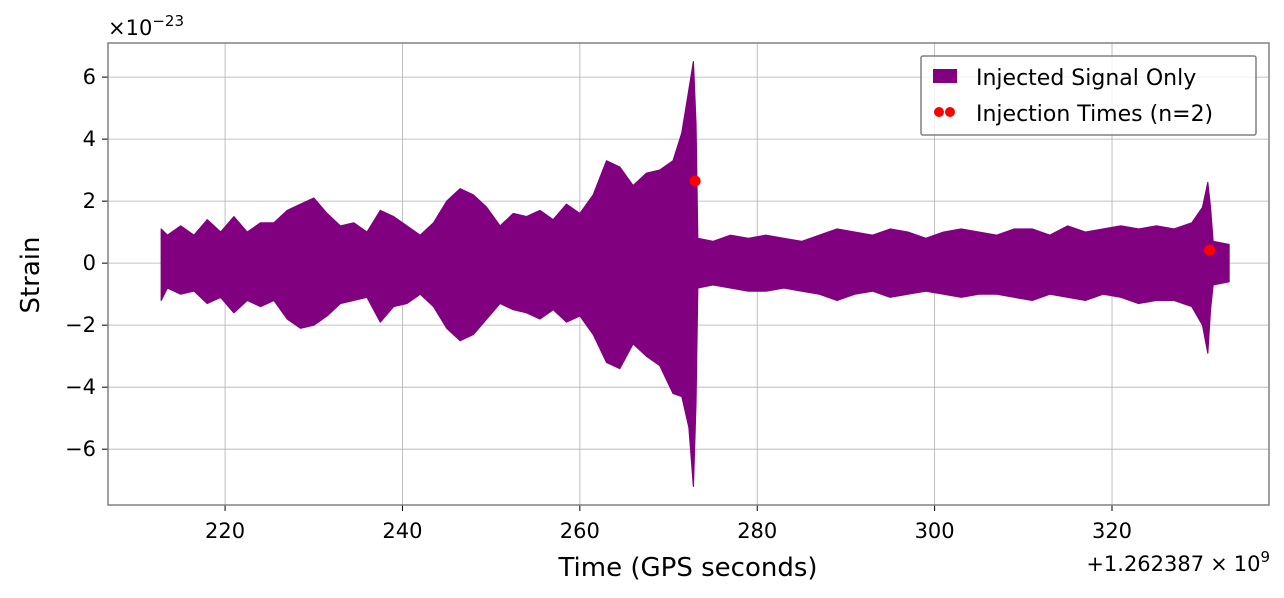 This screenshot has height=598, width=1284. What do you see at coordinates (89, 139) in the screenshot?
I see `y-tick-label: 4` at bounding box center [89, 139].